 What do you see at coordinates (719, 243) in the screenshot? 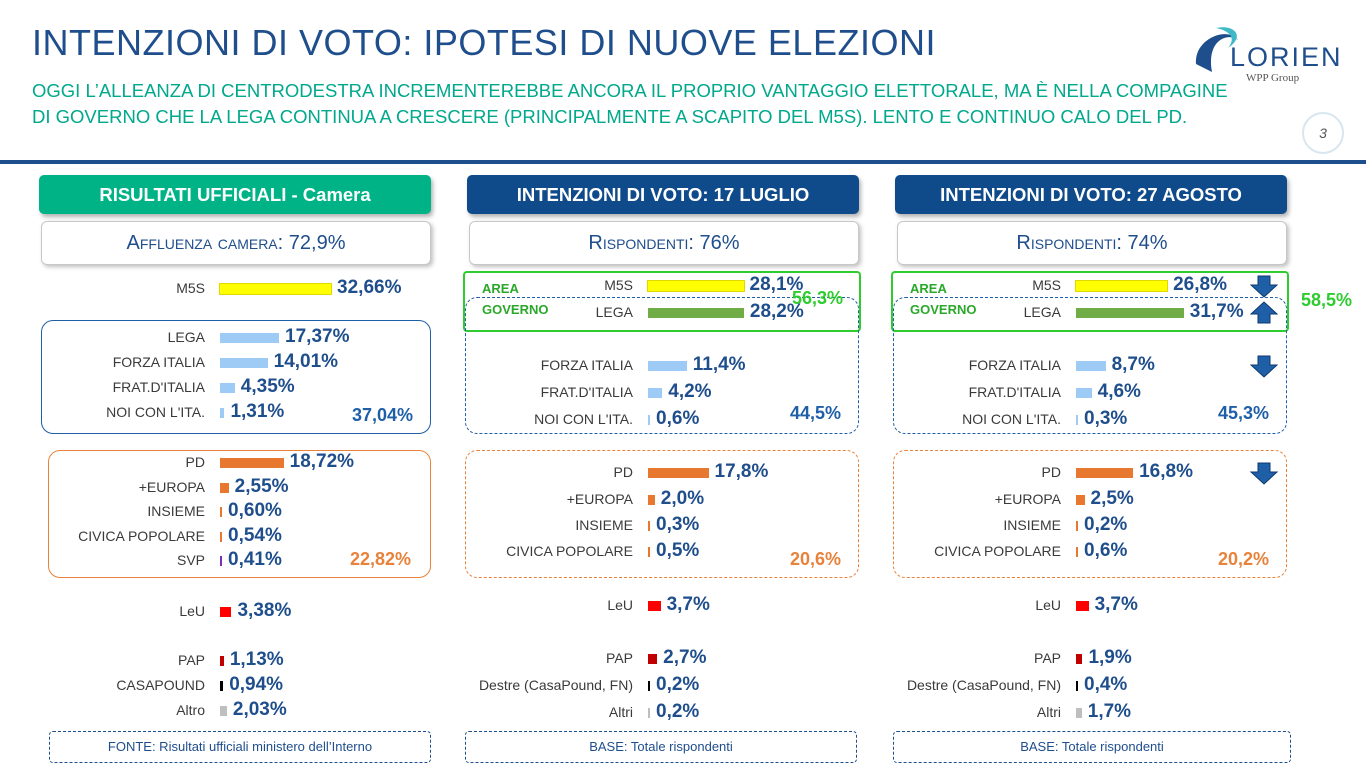
I see `subheader-value: 76%` at bounding box center [719, 243].